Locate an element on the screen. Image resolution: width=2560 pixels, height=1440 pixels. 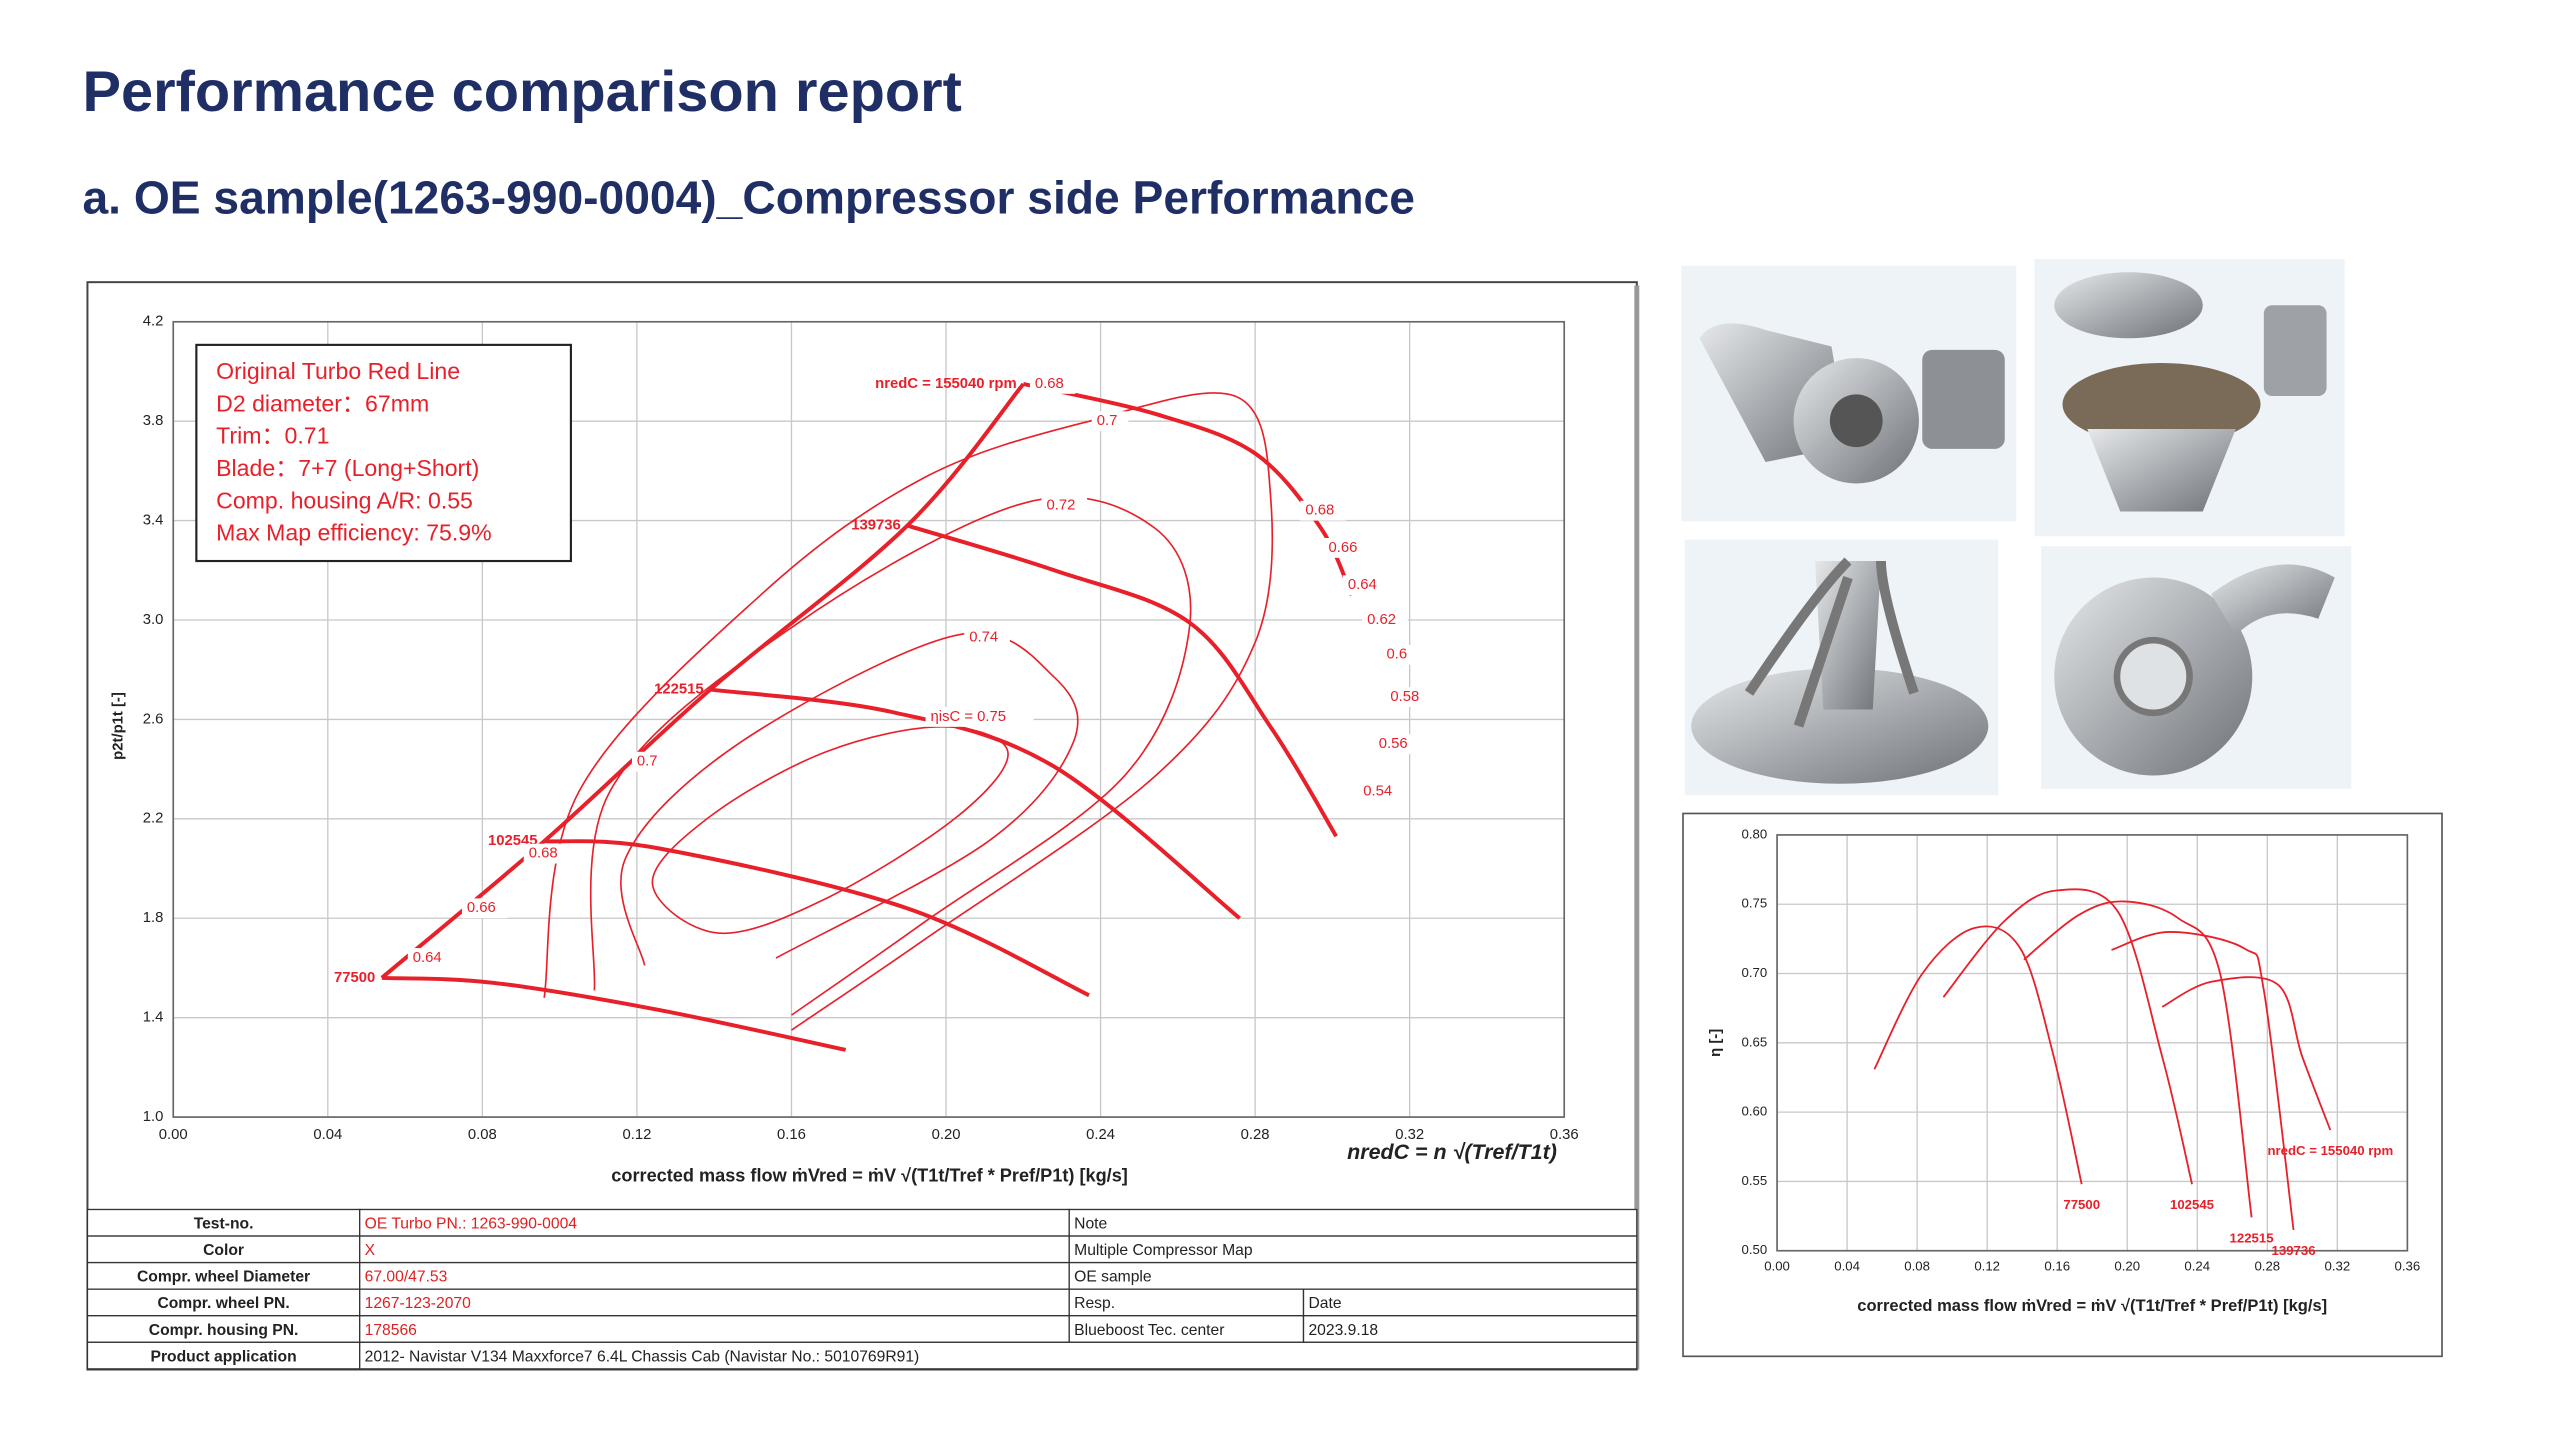
speed-label: 77500 is located at coordinates (2081, 1204).